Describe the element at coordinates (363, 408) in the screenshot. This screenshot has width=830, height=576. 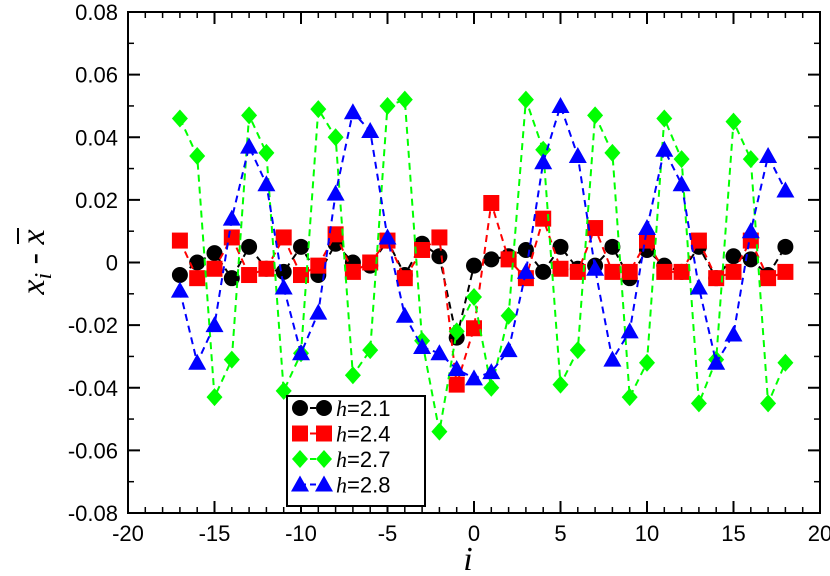
I see `legend-label: h=2.1` at that location.